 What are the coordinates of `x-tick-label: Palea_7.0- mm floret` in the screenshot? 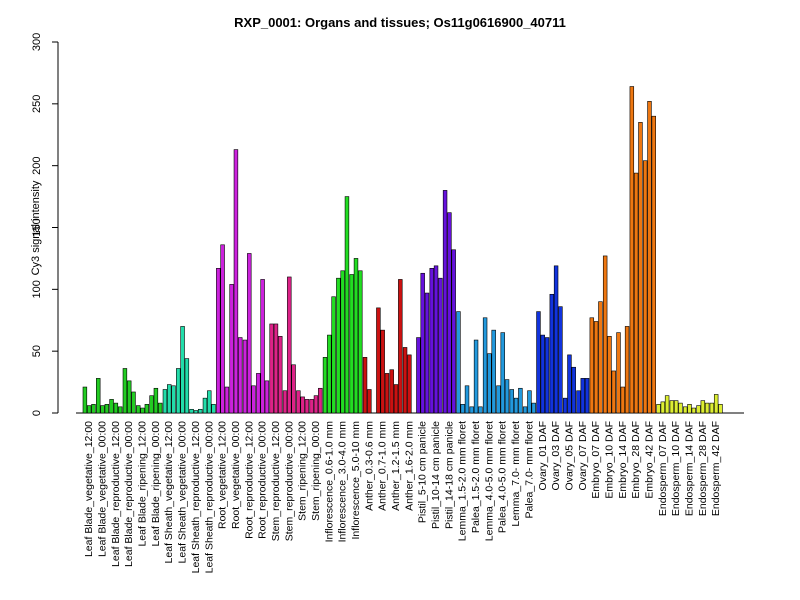 It's located at (529, 470).